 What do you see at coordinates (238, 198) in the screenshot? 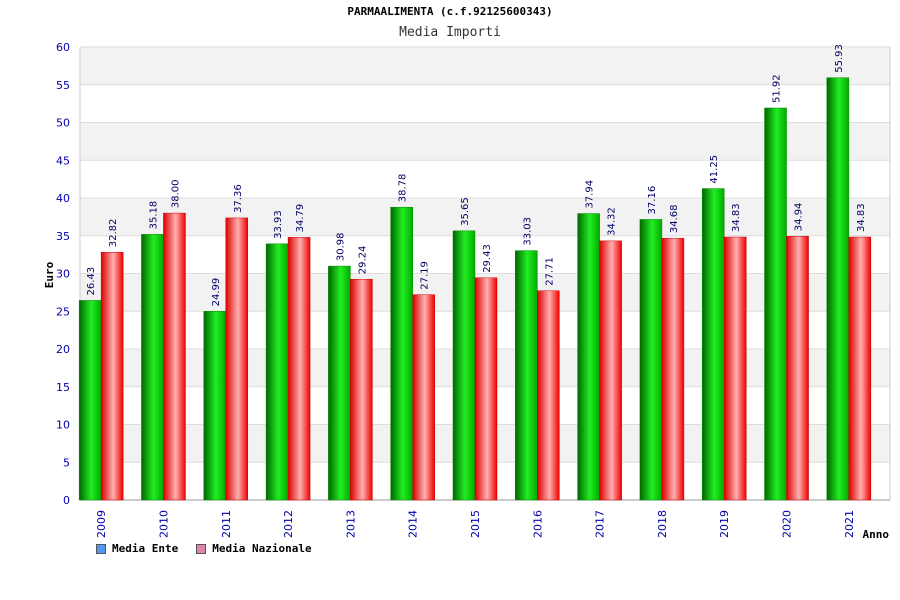
I see `data-label: 37.36` at bounding box center [238, 198].